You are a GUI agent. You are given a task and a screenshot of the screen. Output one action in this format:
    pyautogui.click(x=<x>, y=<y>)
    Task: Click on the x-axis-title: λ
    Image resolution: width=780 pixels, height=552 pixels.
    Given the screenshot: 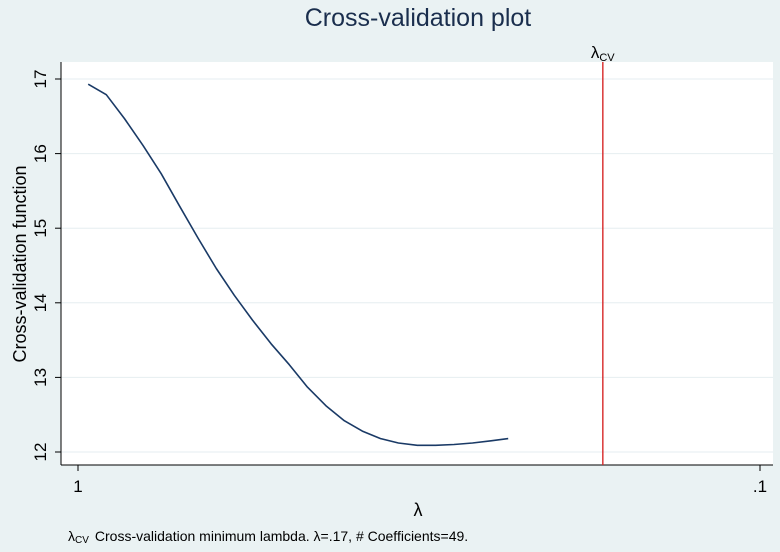 What is the action you would take?
    pyautogui.click(x=418, y=510)
    